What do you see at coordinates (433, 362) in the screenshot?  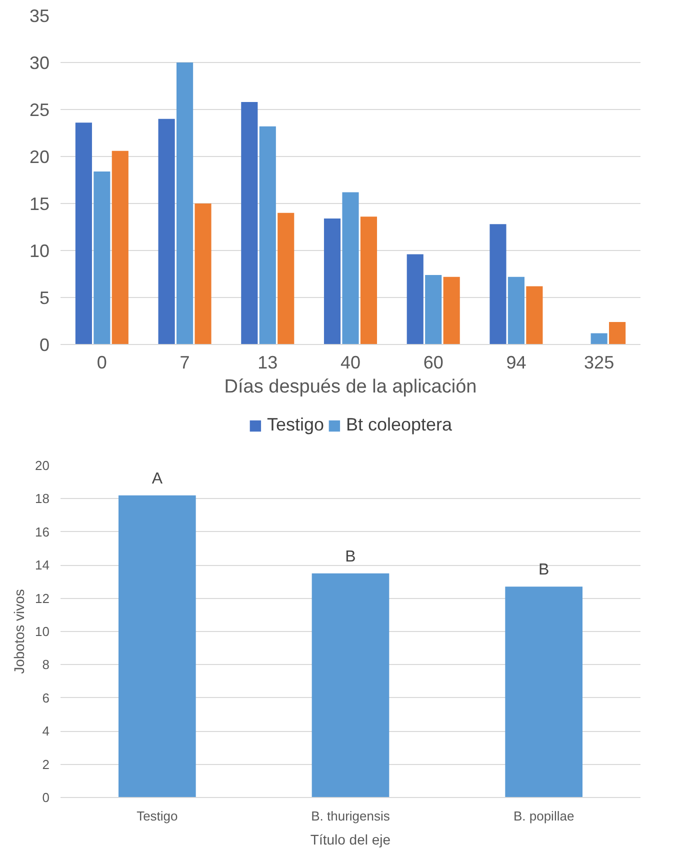 I see `x-tick-label: 60` at bounding box center [433, 362].